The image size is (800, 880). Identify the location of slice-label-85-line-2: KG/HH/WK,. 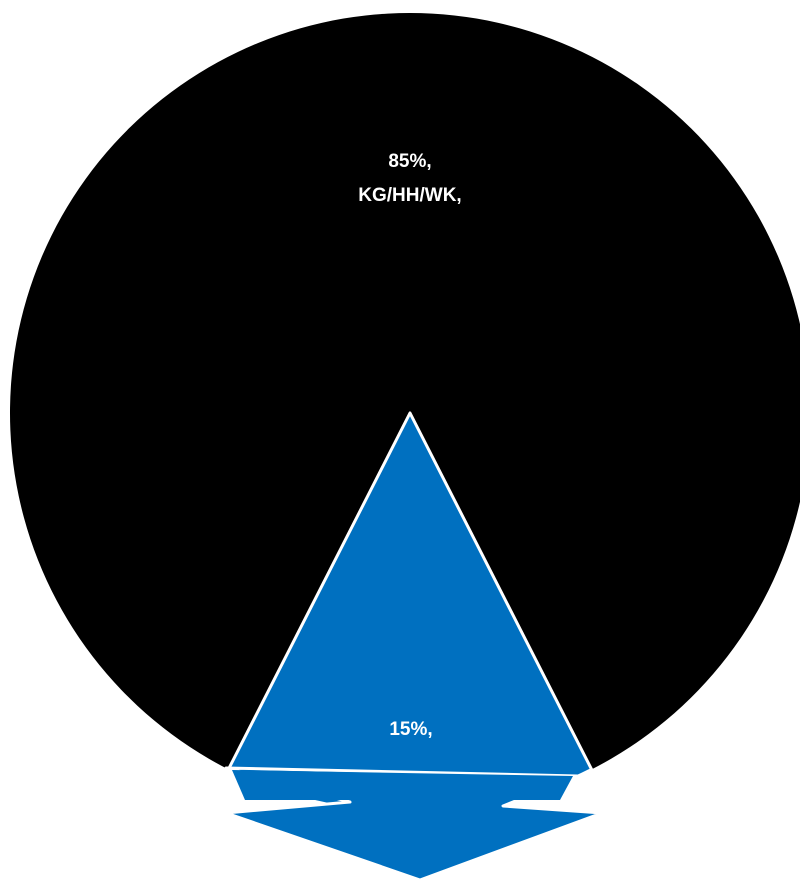
(409, 195).